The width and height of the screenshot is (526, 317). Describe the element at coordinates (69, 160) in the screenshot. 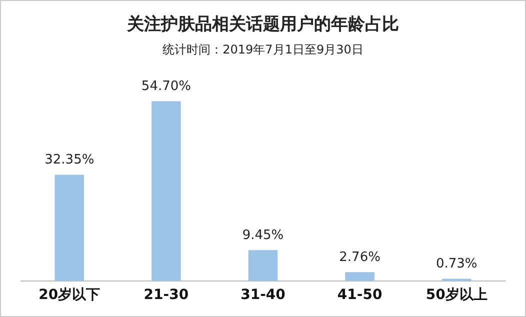

I see `data-label: 32.35%` at that location.